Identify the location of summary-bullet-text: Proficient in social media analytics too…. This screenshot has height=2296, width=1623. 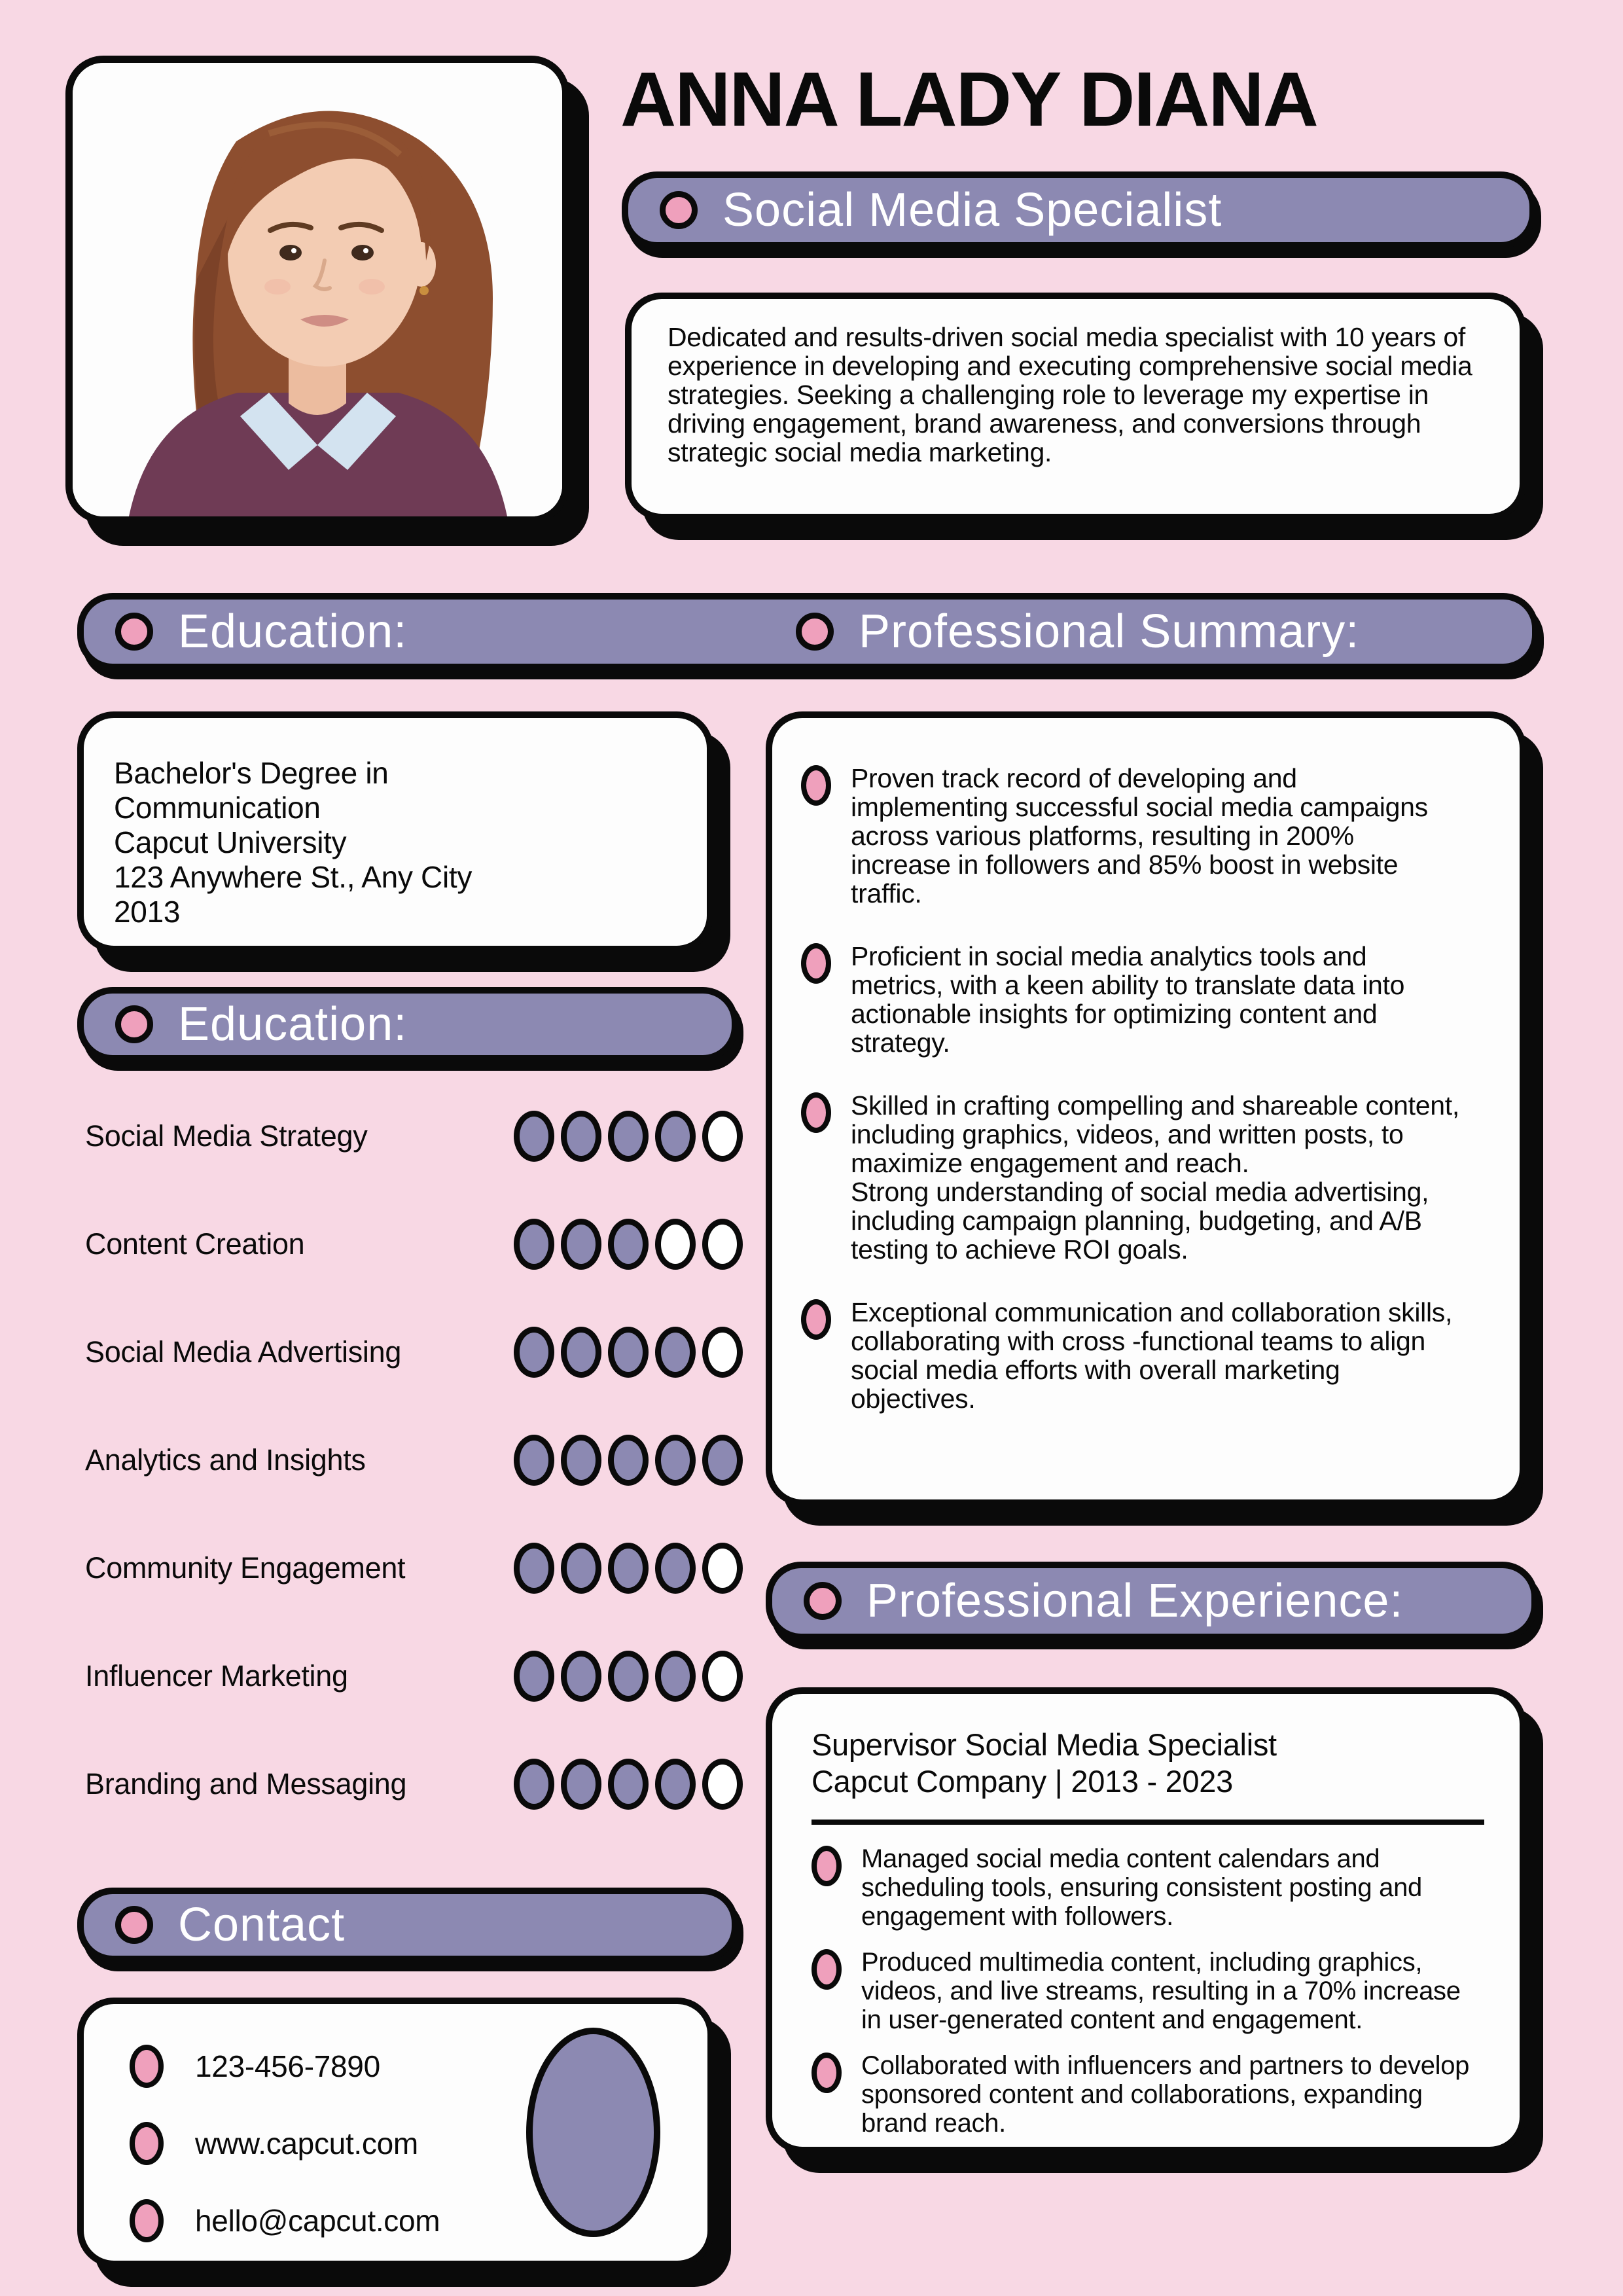
(1128, 999).